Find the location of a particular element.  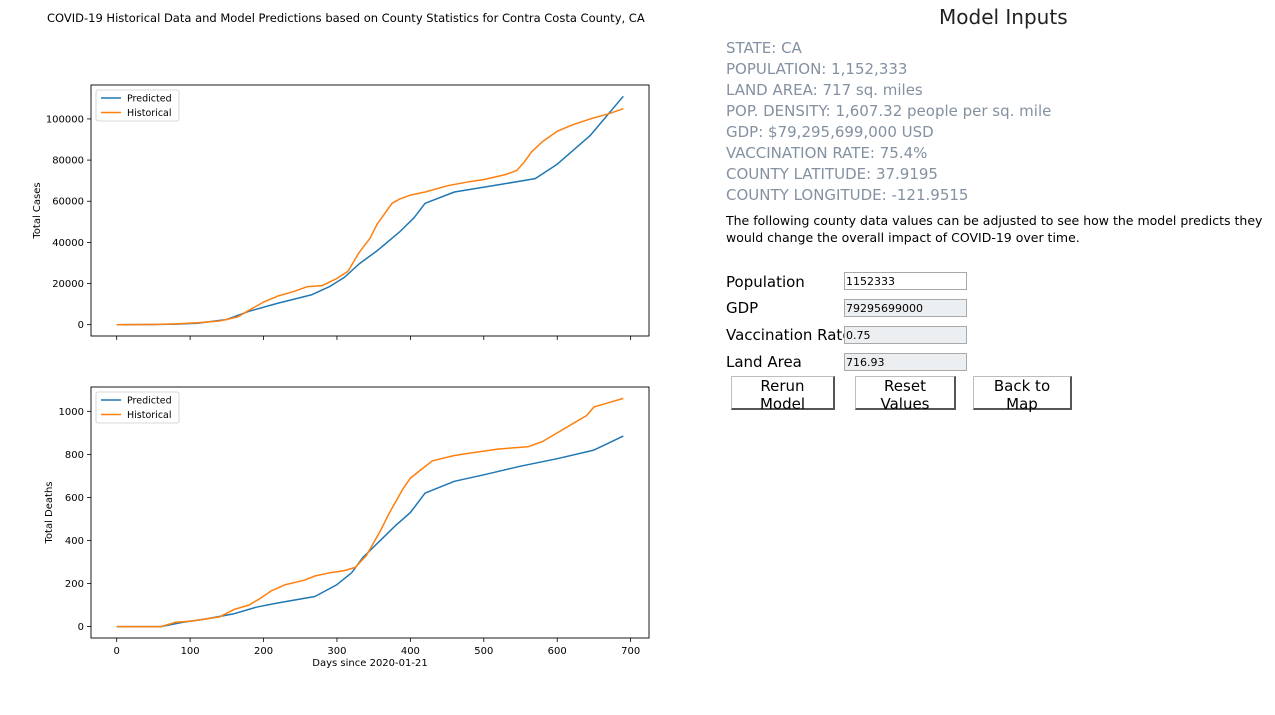

info-population: POPULATION: 1,152,333 is located at coordinates (817, 69).